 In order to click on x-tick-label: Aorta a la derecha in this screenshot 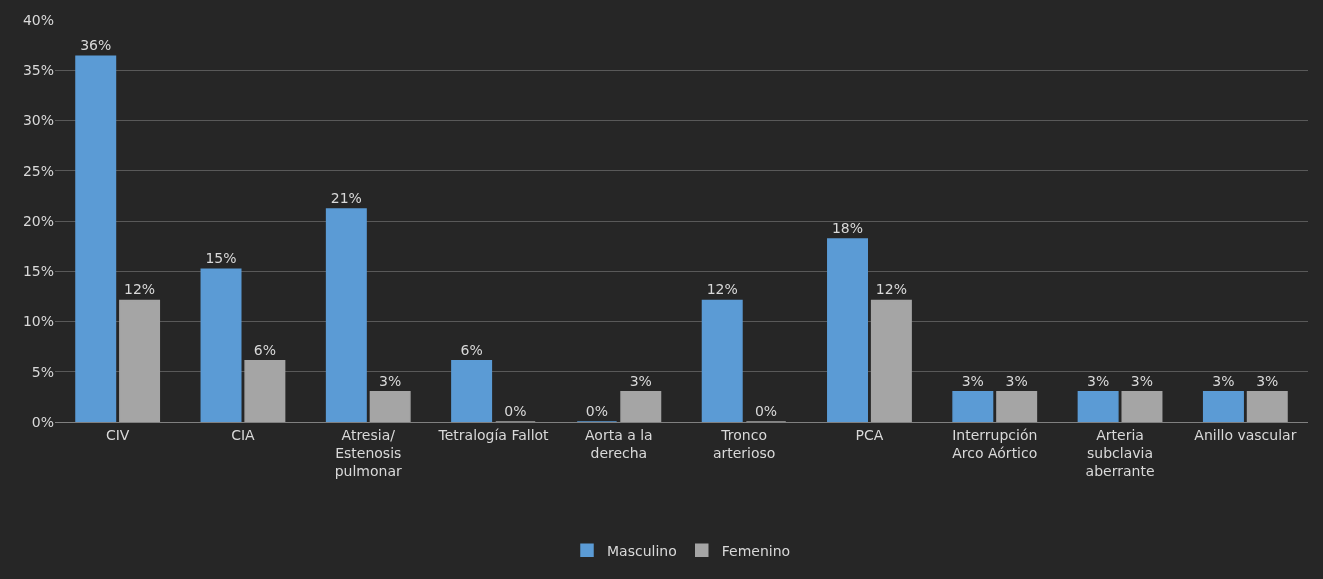, I will do `click(619, 443)`.